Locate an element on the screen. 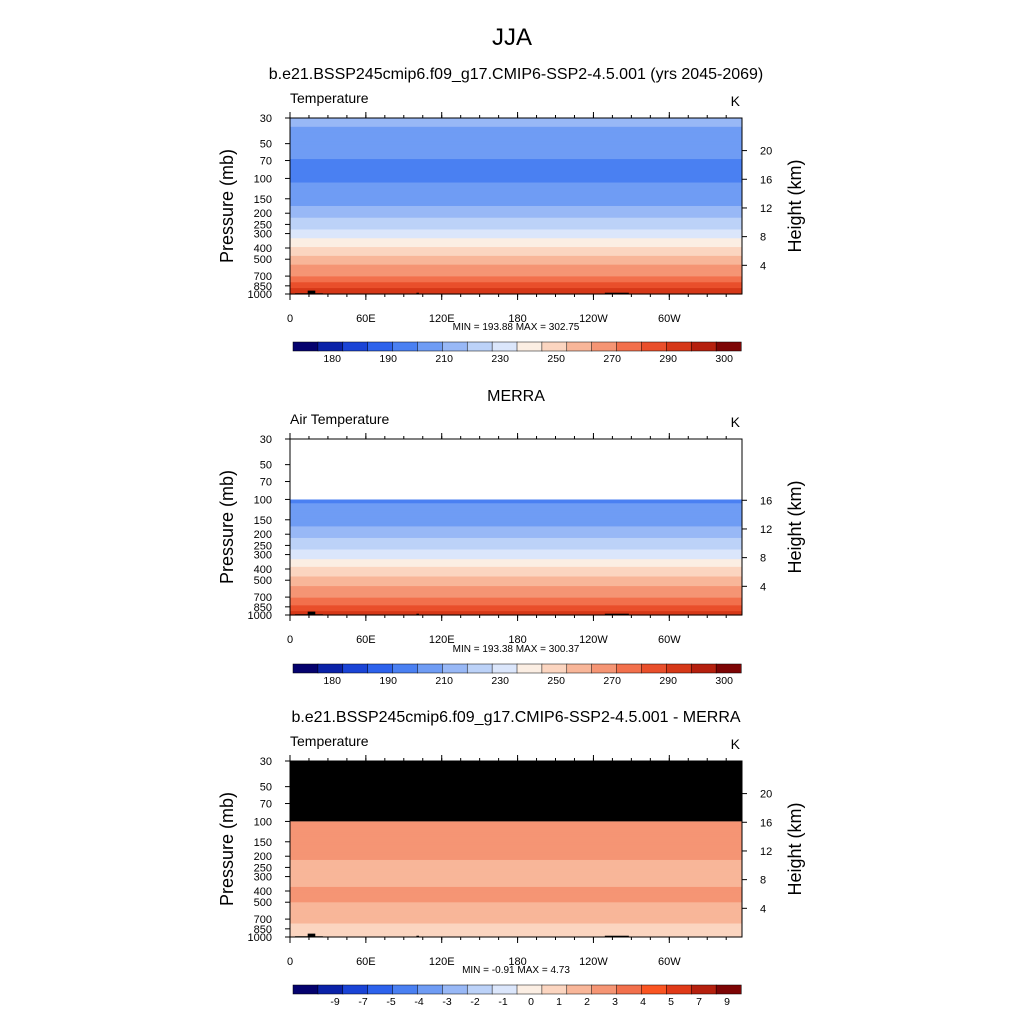  colorbar-label: 5 is located at coordinates (671, 1002).